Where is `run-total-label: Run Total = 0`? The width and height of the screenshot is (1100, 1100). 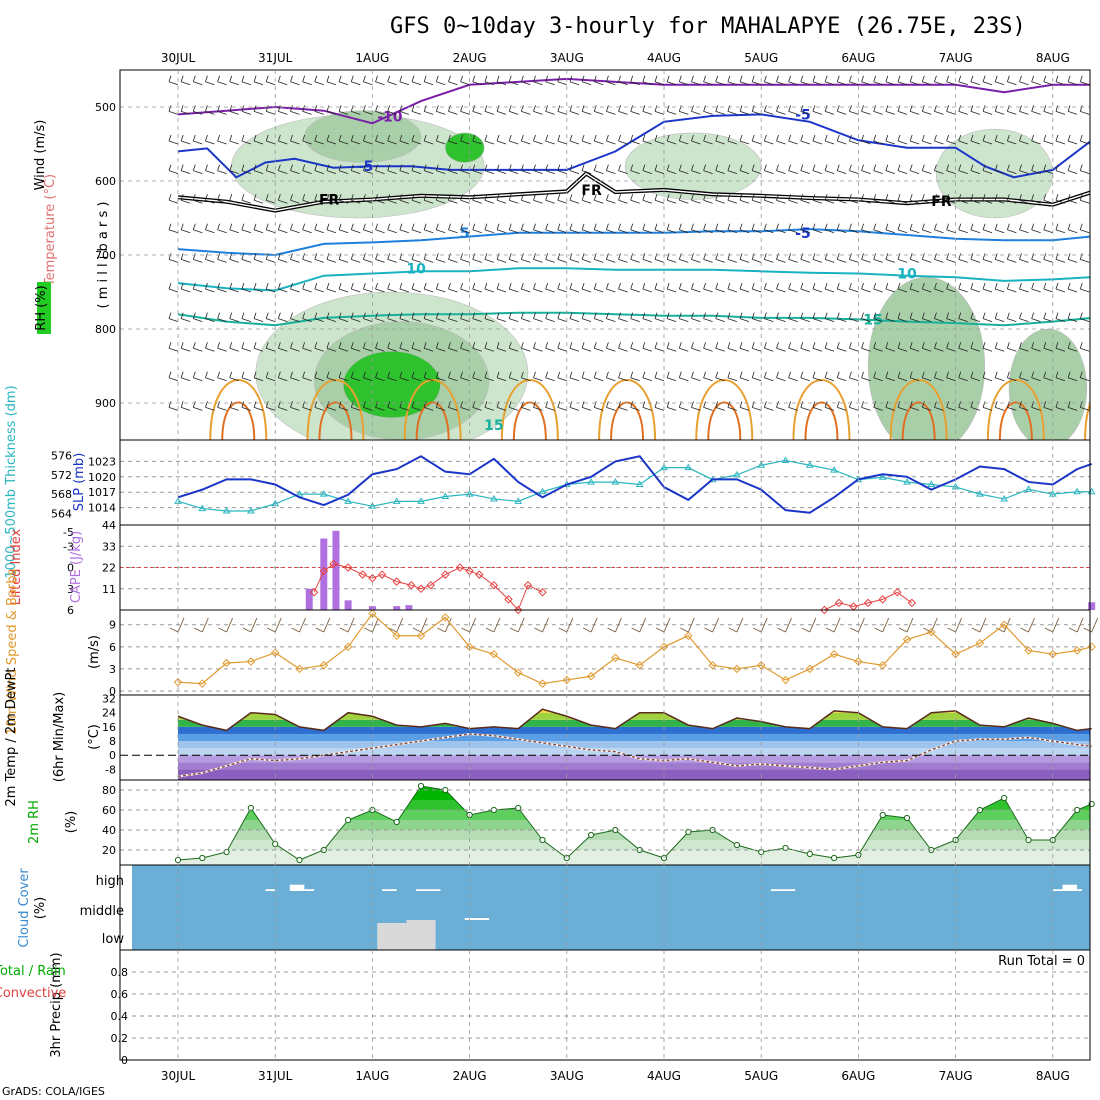 run-total-label: Run Total = 0 is located at coordinates (1041, 961).